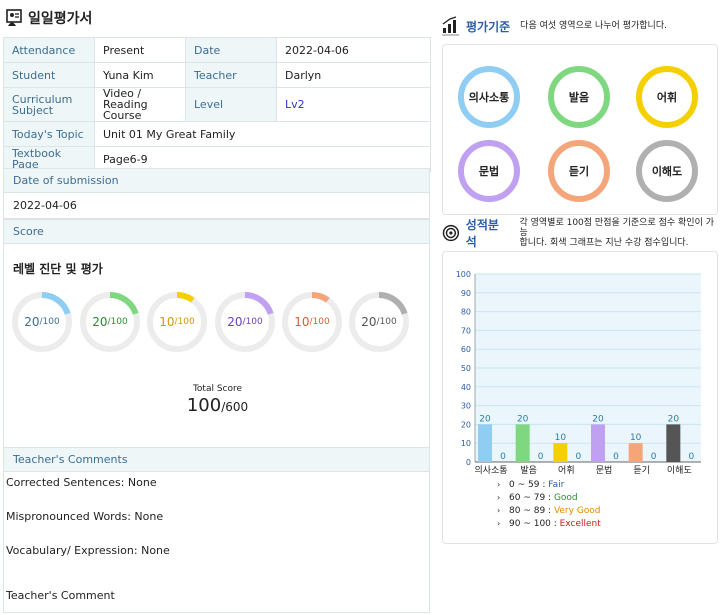 The width and height of the screenshot is (720, 615). Describe the element at coordinates (565, 498) in the screenshot. I see `legend-label: Good` at that location.